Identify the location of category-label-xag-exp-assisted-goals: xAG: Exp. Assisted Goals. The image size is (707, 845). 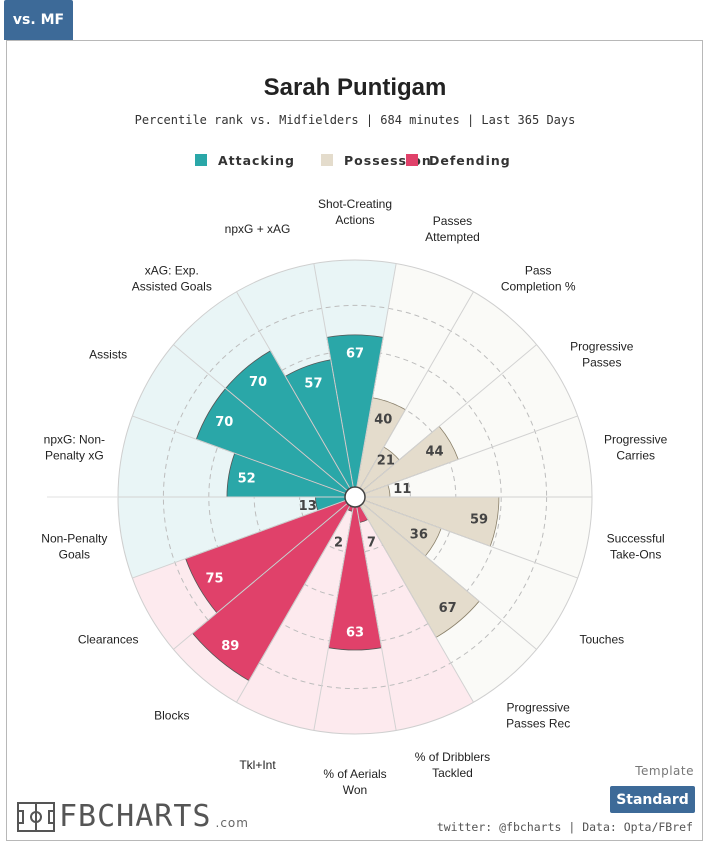
(172, 279).